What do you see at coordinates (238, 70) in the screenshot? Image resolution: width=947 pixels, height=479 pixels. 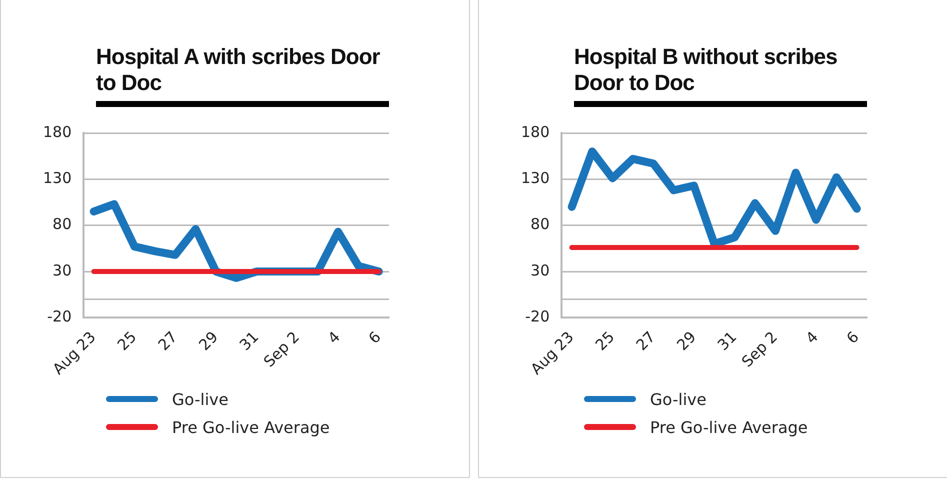 I see `chart-title: Hospital A with scribes Door to Doc` at bounding box center [238, 70].